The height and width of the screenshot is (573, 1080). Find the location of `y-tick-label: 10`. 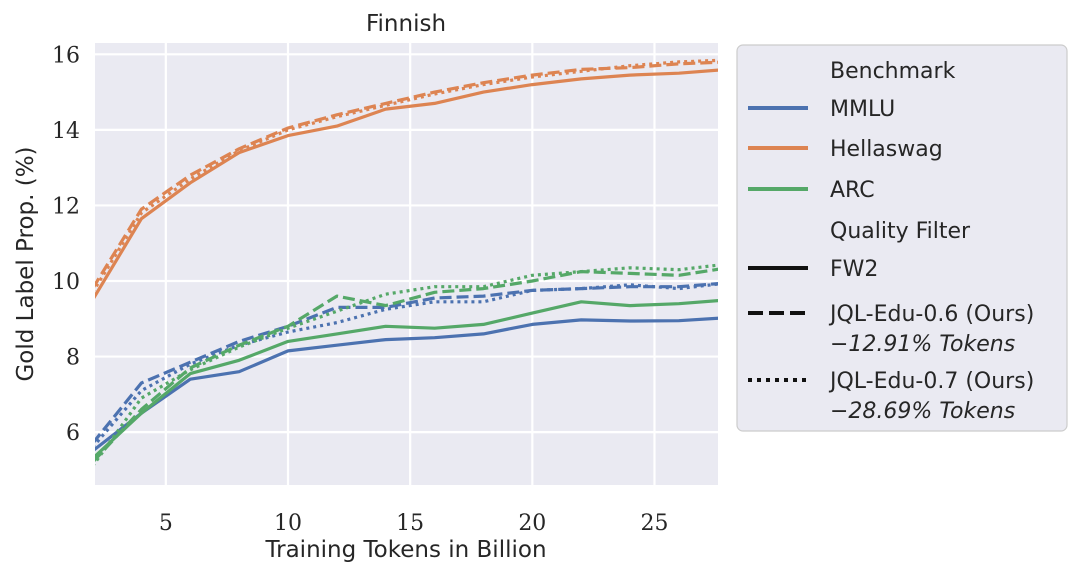

y-tick-label: 10 is located at coordinates (66, 282).